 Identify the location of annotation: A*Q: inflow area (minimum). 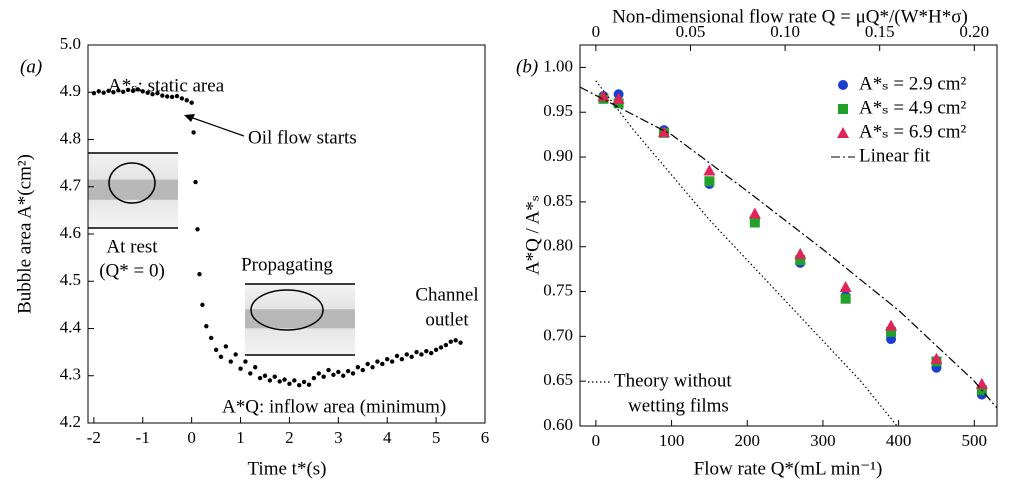
(334, 406).